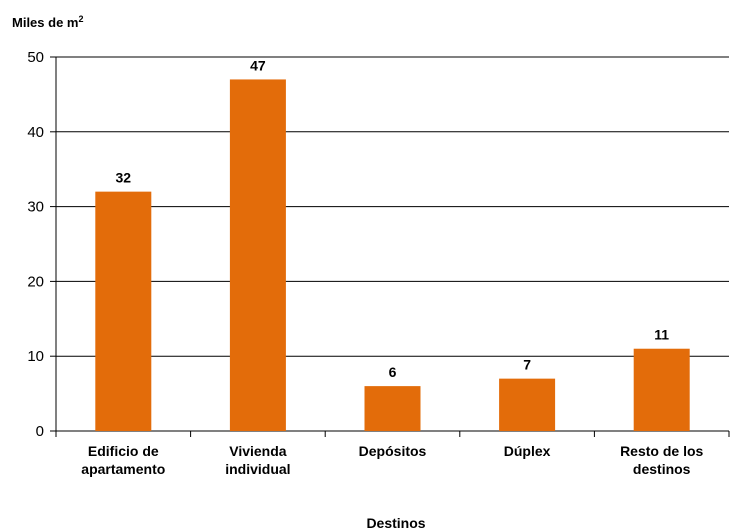 This screenshot has width=736, height=531. Describe the element at coordinates (35, 132) in the screenshot. I see `y-tick-label: 40` at that location.